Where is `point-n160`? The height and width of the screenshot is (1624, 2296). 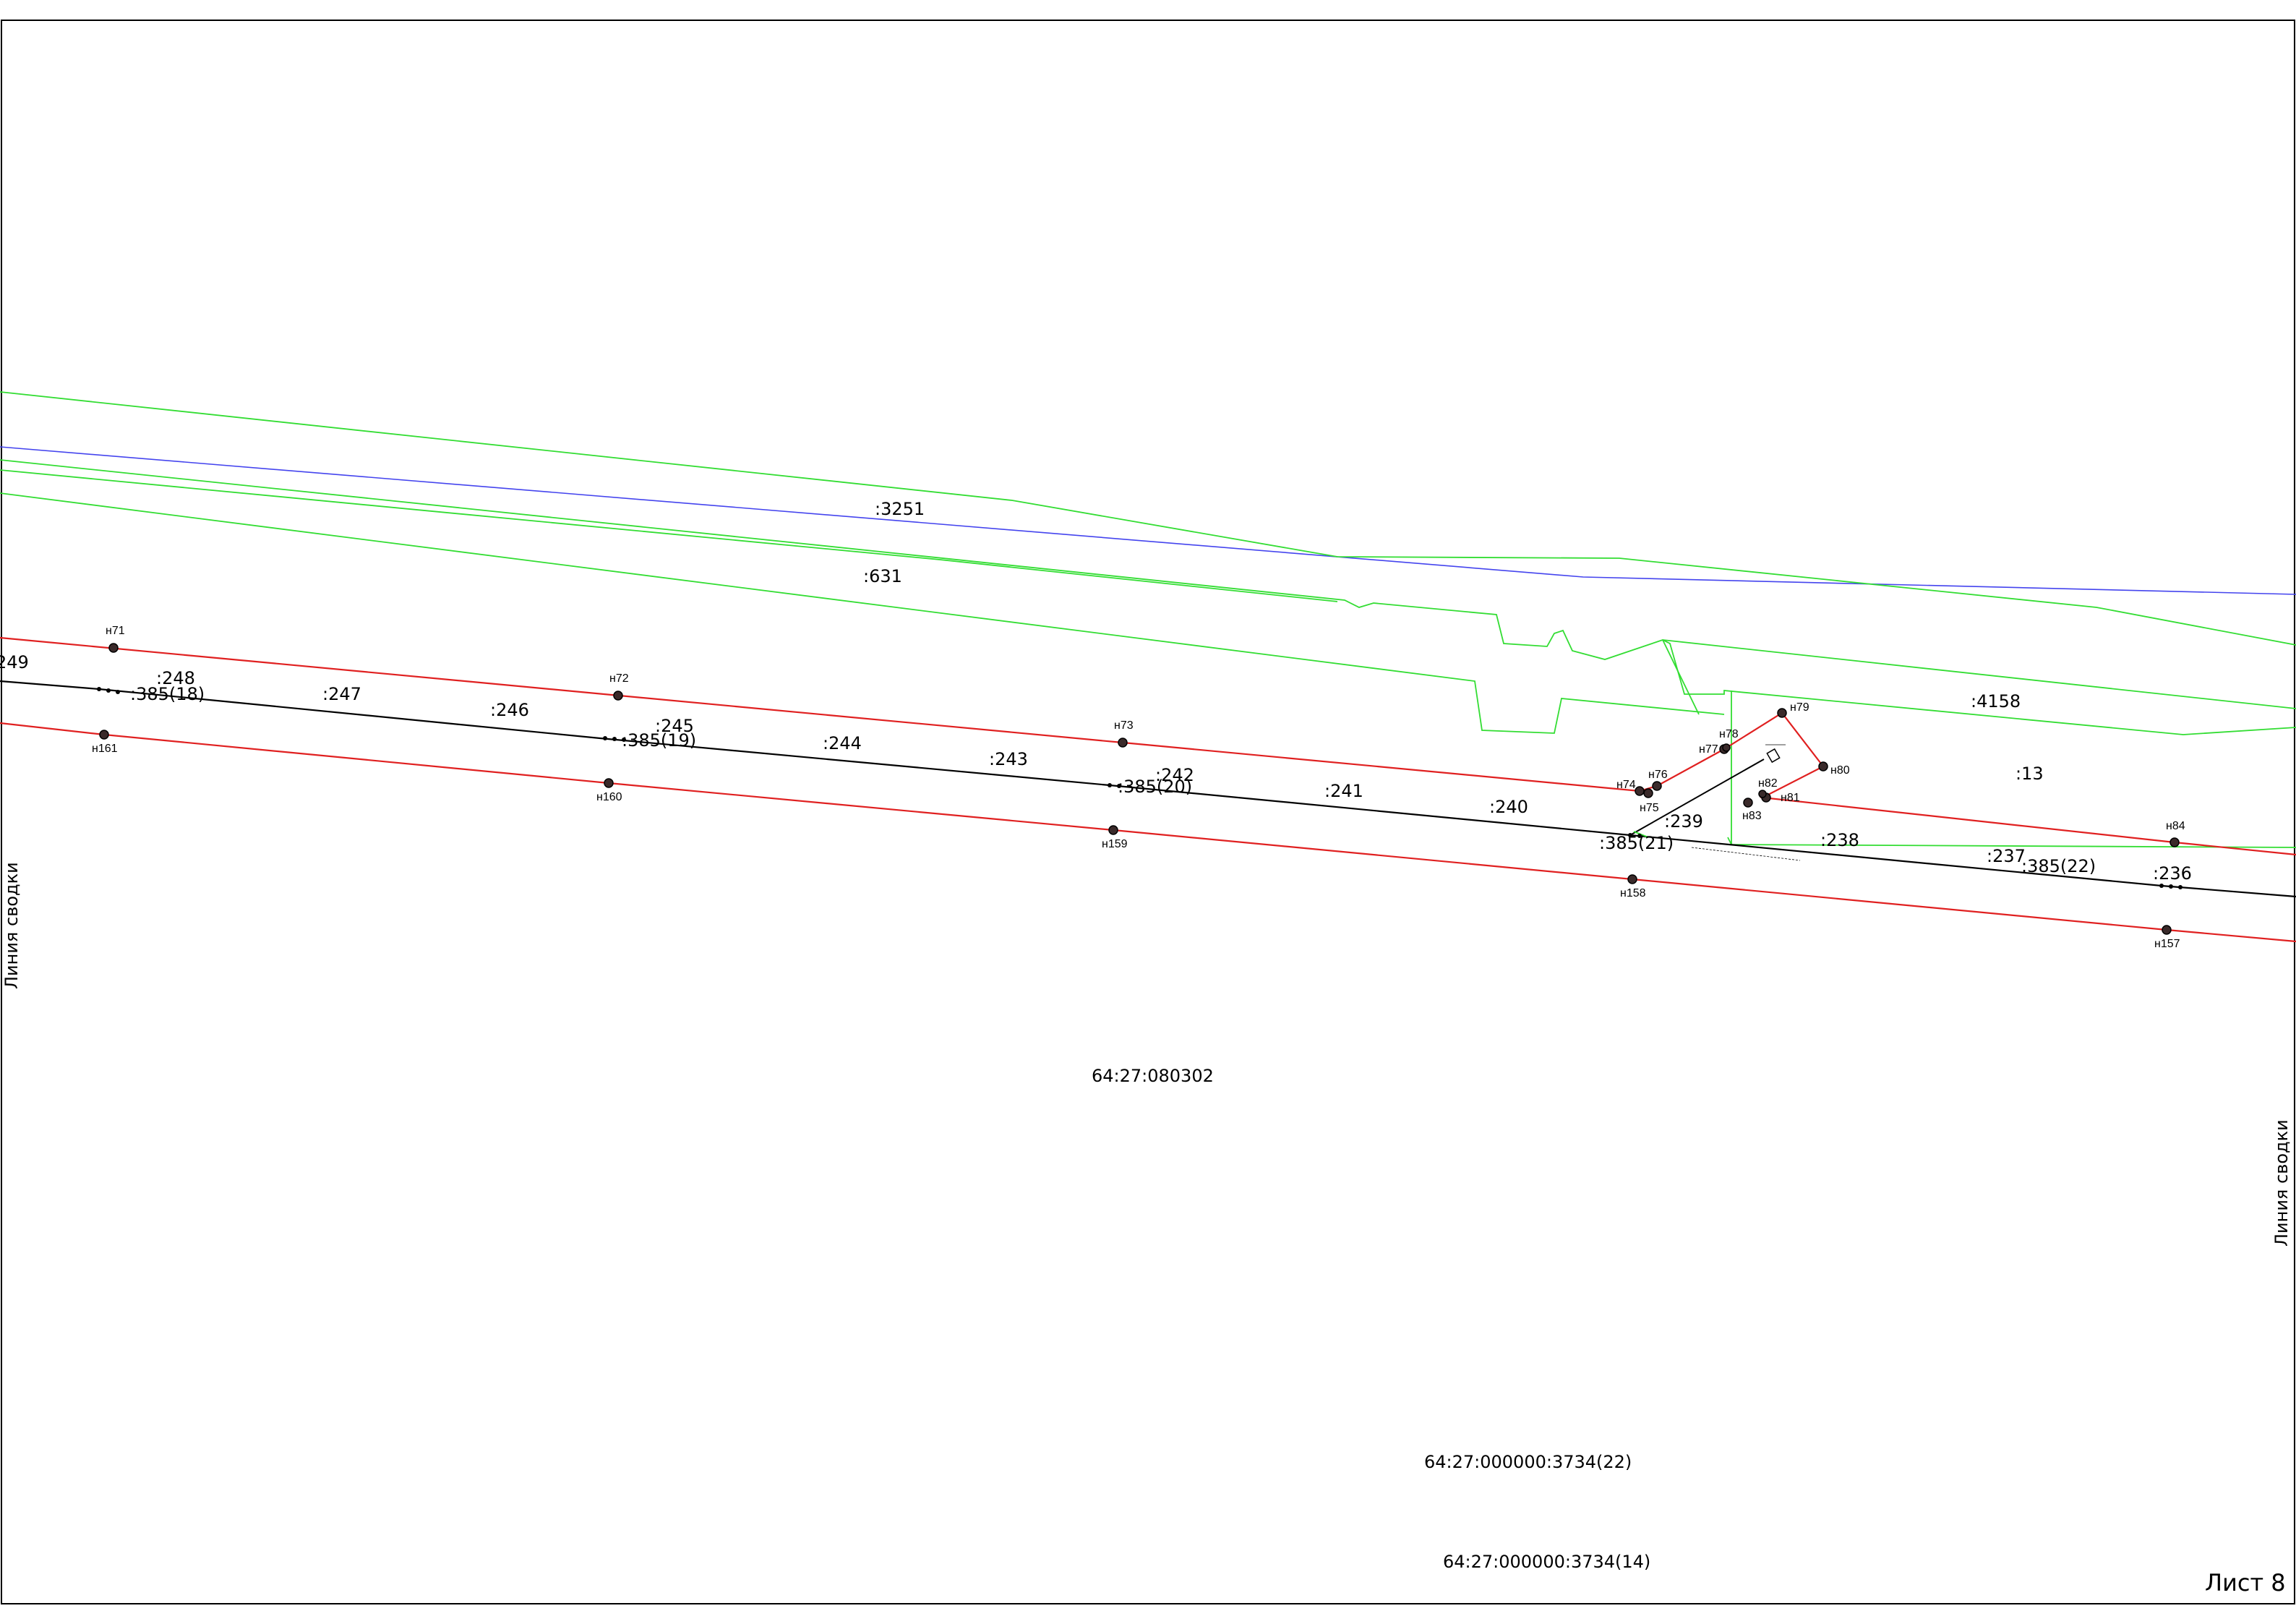
point-n160 is located at coordinates (609, 783).